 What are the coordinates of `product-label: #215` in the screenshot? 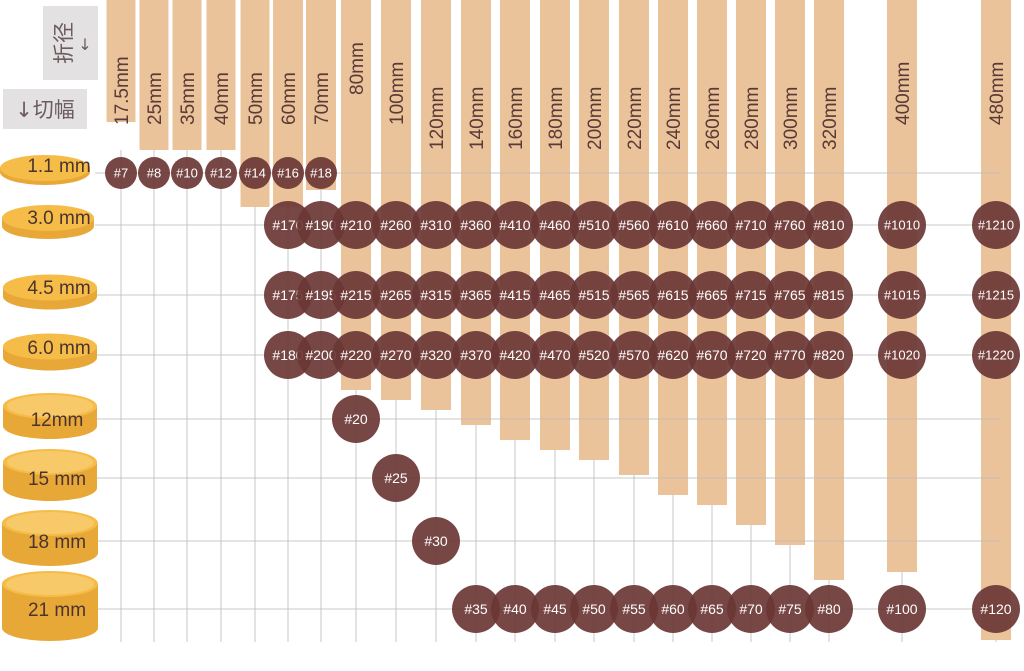 It's located at (355, 295).